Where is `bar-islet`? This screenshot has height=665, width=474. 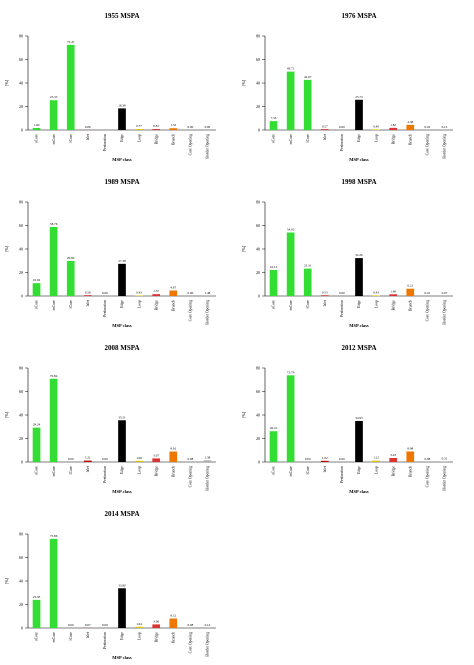 bar-islet is located at coordinates (324, 129).